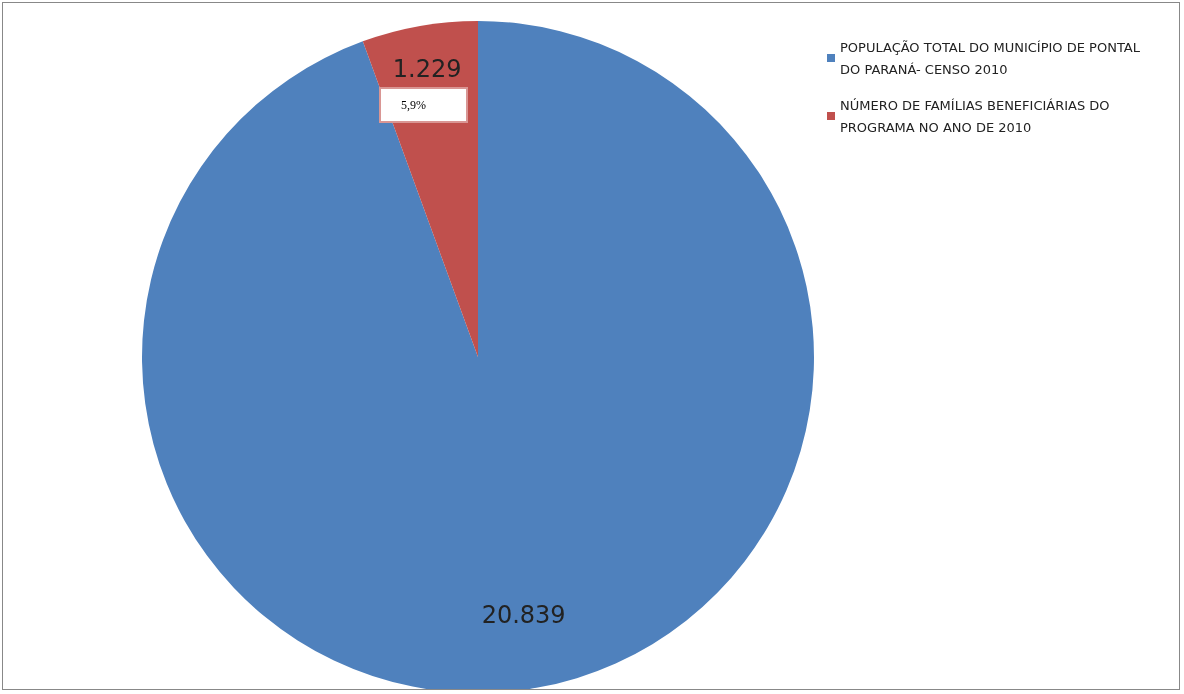 The width and height of the screenshot is (1184, 694). I want to click on legend-label: POPULAÇÃO TOTAL DO MUNICÍPIO DE PONTAL DO PARANÁ- CENSO 2010, so click(992, 58).